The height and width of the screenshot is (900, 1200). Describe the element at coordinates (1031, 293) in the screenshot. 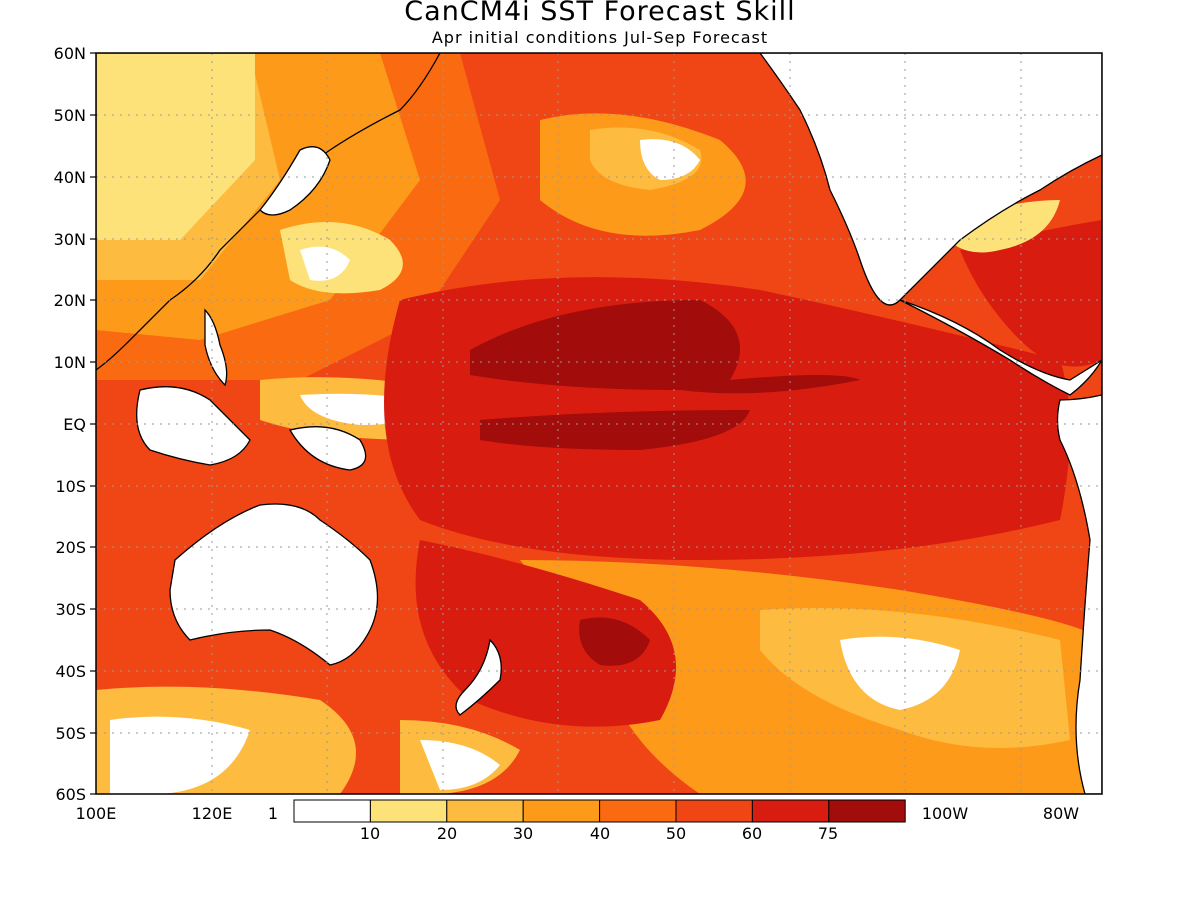

I see `skill-region-high` at that location.